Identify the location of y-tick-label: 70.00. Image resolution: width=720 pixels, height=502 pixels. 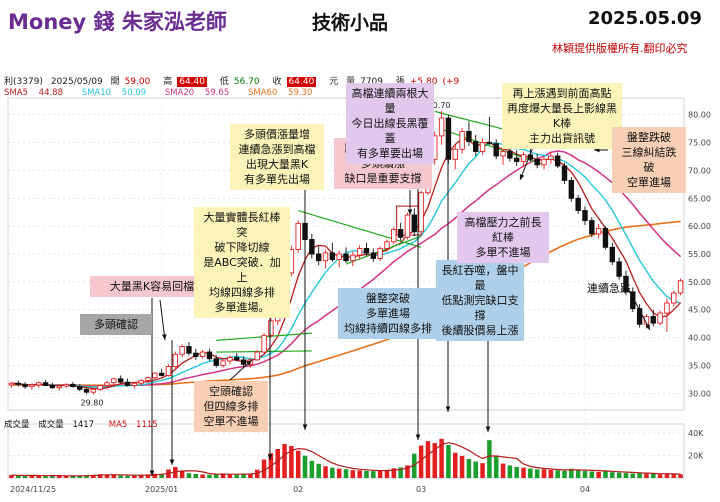
(699, 170).